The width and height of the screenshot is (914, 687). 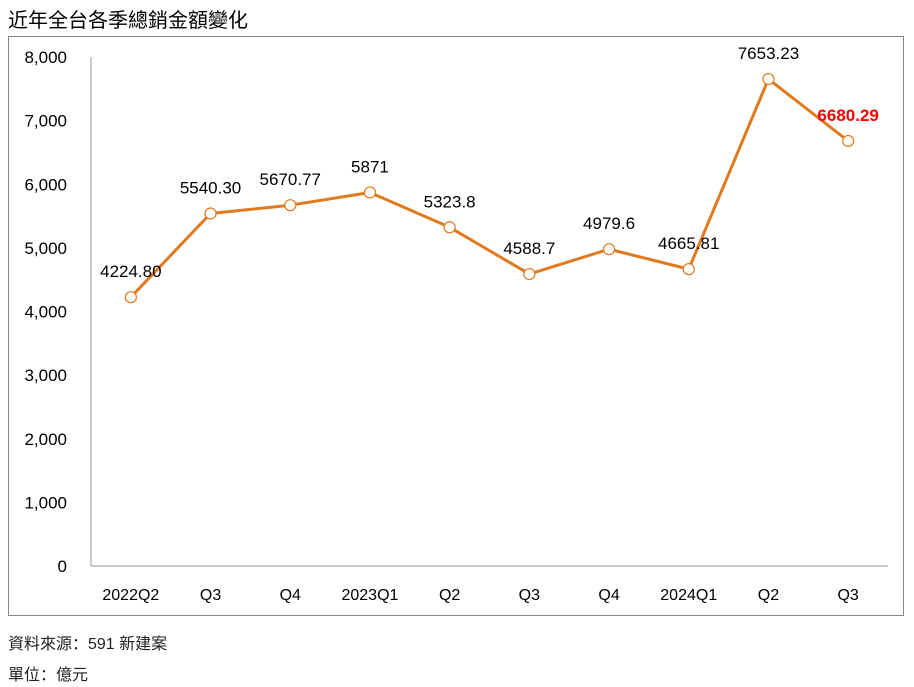 I want to click on y-tick-label: 5,000, so click(x=45, y=248).